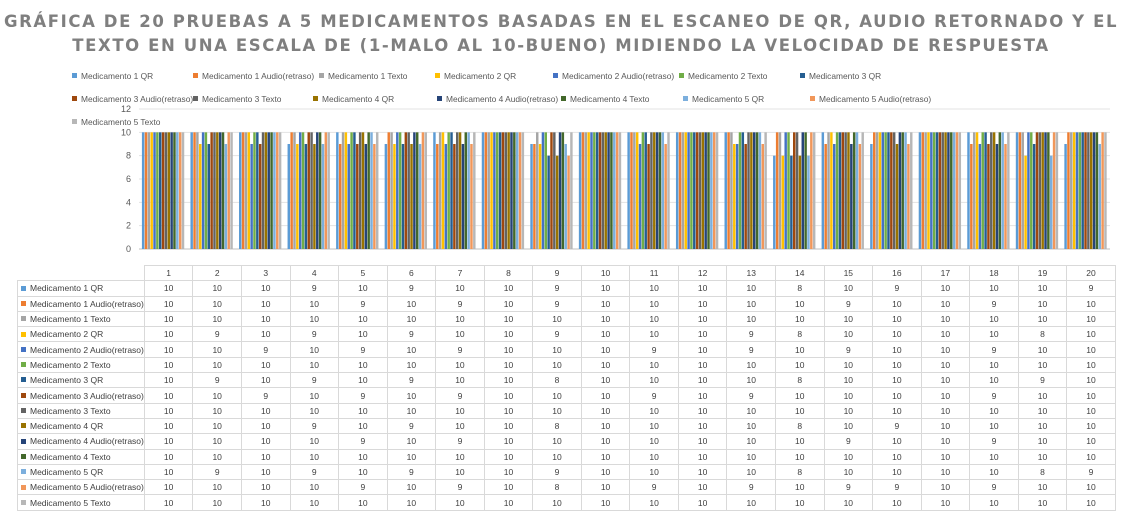  I want to click on legend-item: Medicamento 3 Audio(retraso), so click(132, 99).